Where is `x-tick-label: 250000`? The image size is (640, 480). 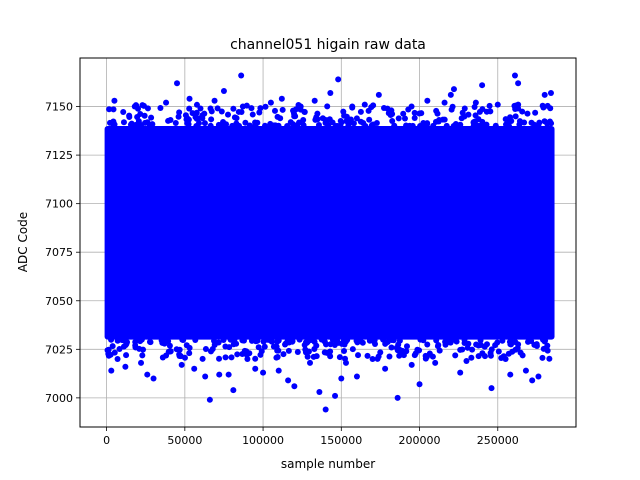 x-tick-label: 250000 is located at coordinates (498, 440).